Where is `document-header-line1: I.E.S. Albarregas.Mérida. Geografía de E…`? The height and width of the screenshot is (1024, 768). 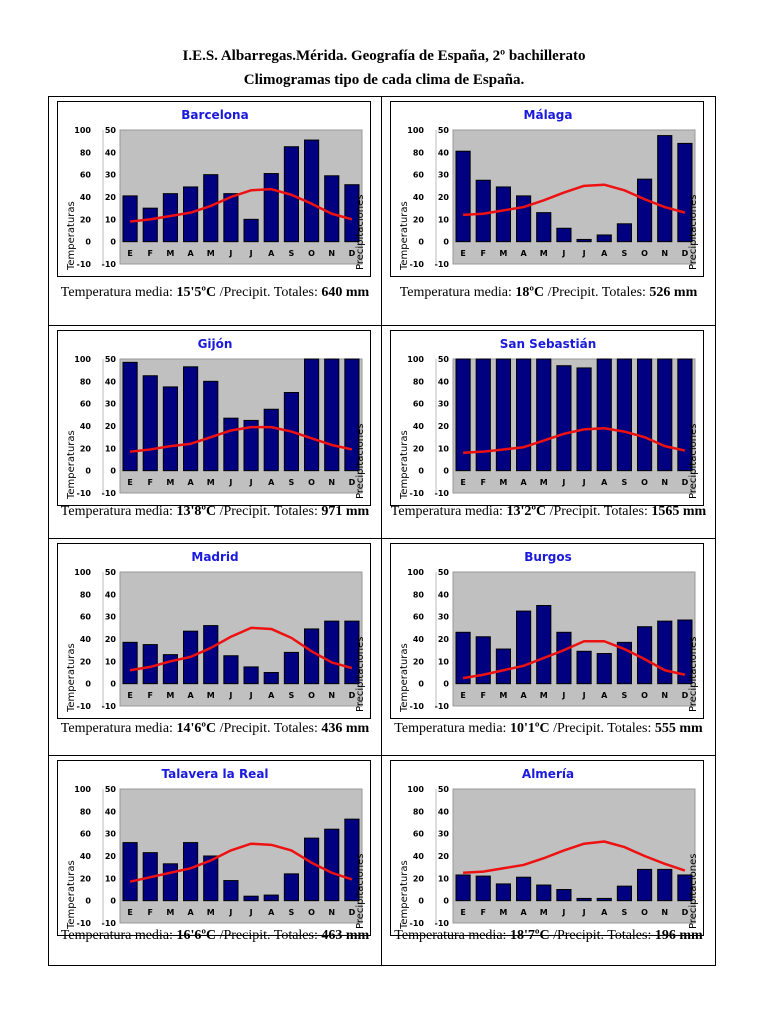 document-header-line1: I.E.S. Albarregas.Mérida. Geografía de E… is located at coordinates (384, 56).